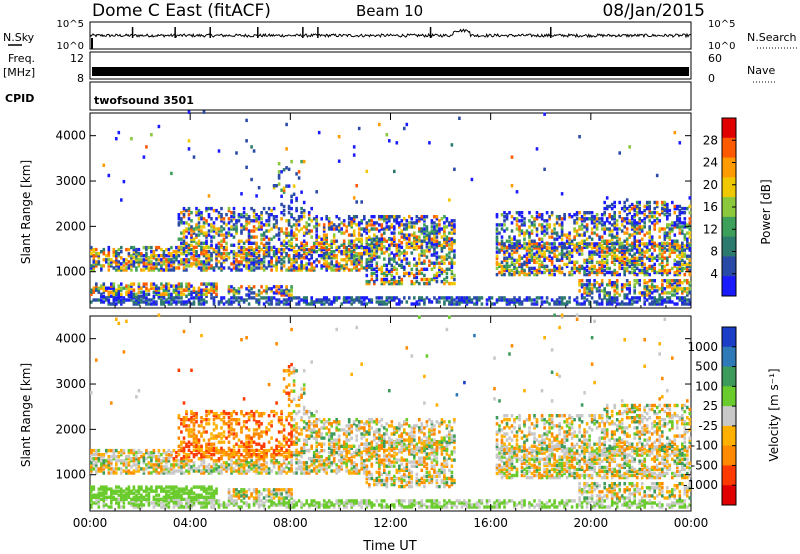 This screenshot has height=554, width=800. Describe the element at coordinates (710, 185) in the screenshot. I see `colorbar-tick-label: 20` at that location.